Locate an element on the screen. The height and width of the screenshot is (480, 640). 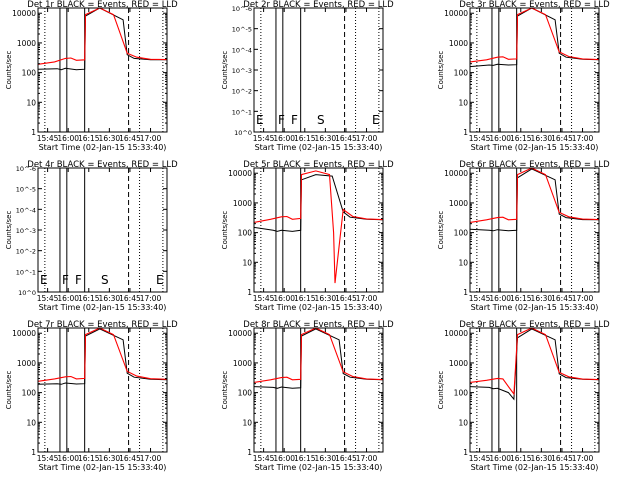
panel-title: Det 5r BLACK = Events, RED = LLD is located at coordinates (318, 165).